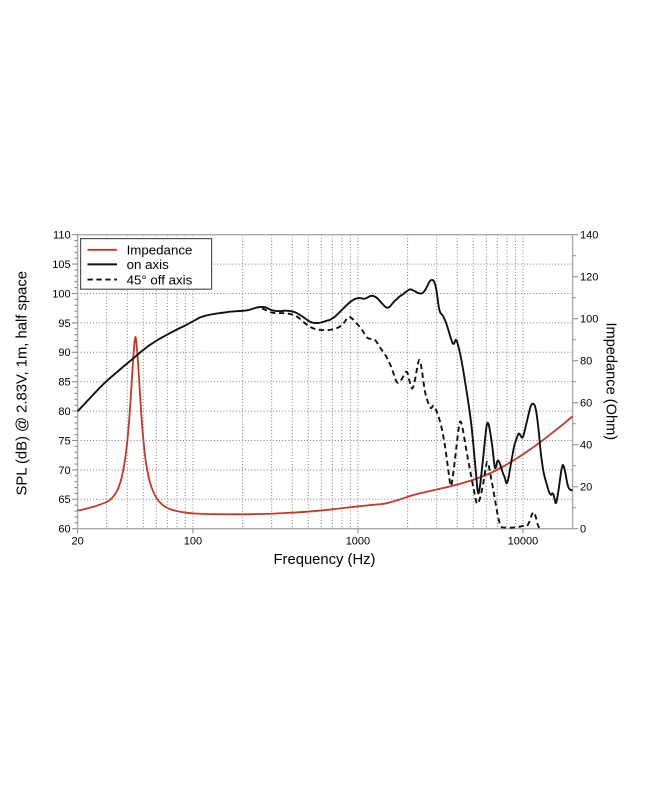  What do you see at coordinates (64, 500) in the screenshot?
I see `svg-text: 65` at bounding box center [64, 500].